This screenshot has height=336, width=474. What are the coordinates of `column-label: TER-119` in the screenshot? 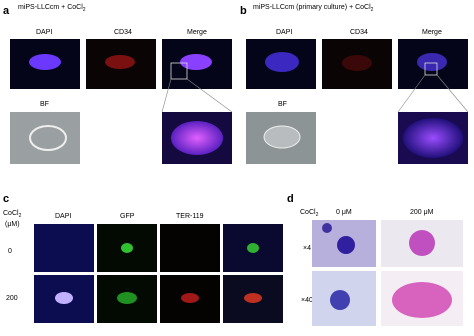 It's located at (190, 216).